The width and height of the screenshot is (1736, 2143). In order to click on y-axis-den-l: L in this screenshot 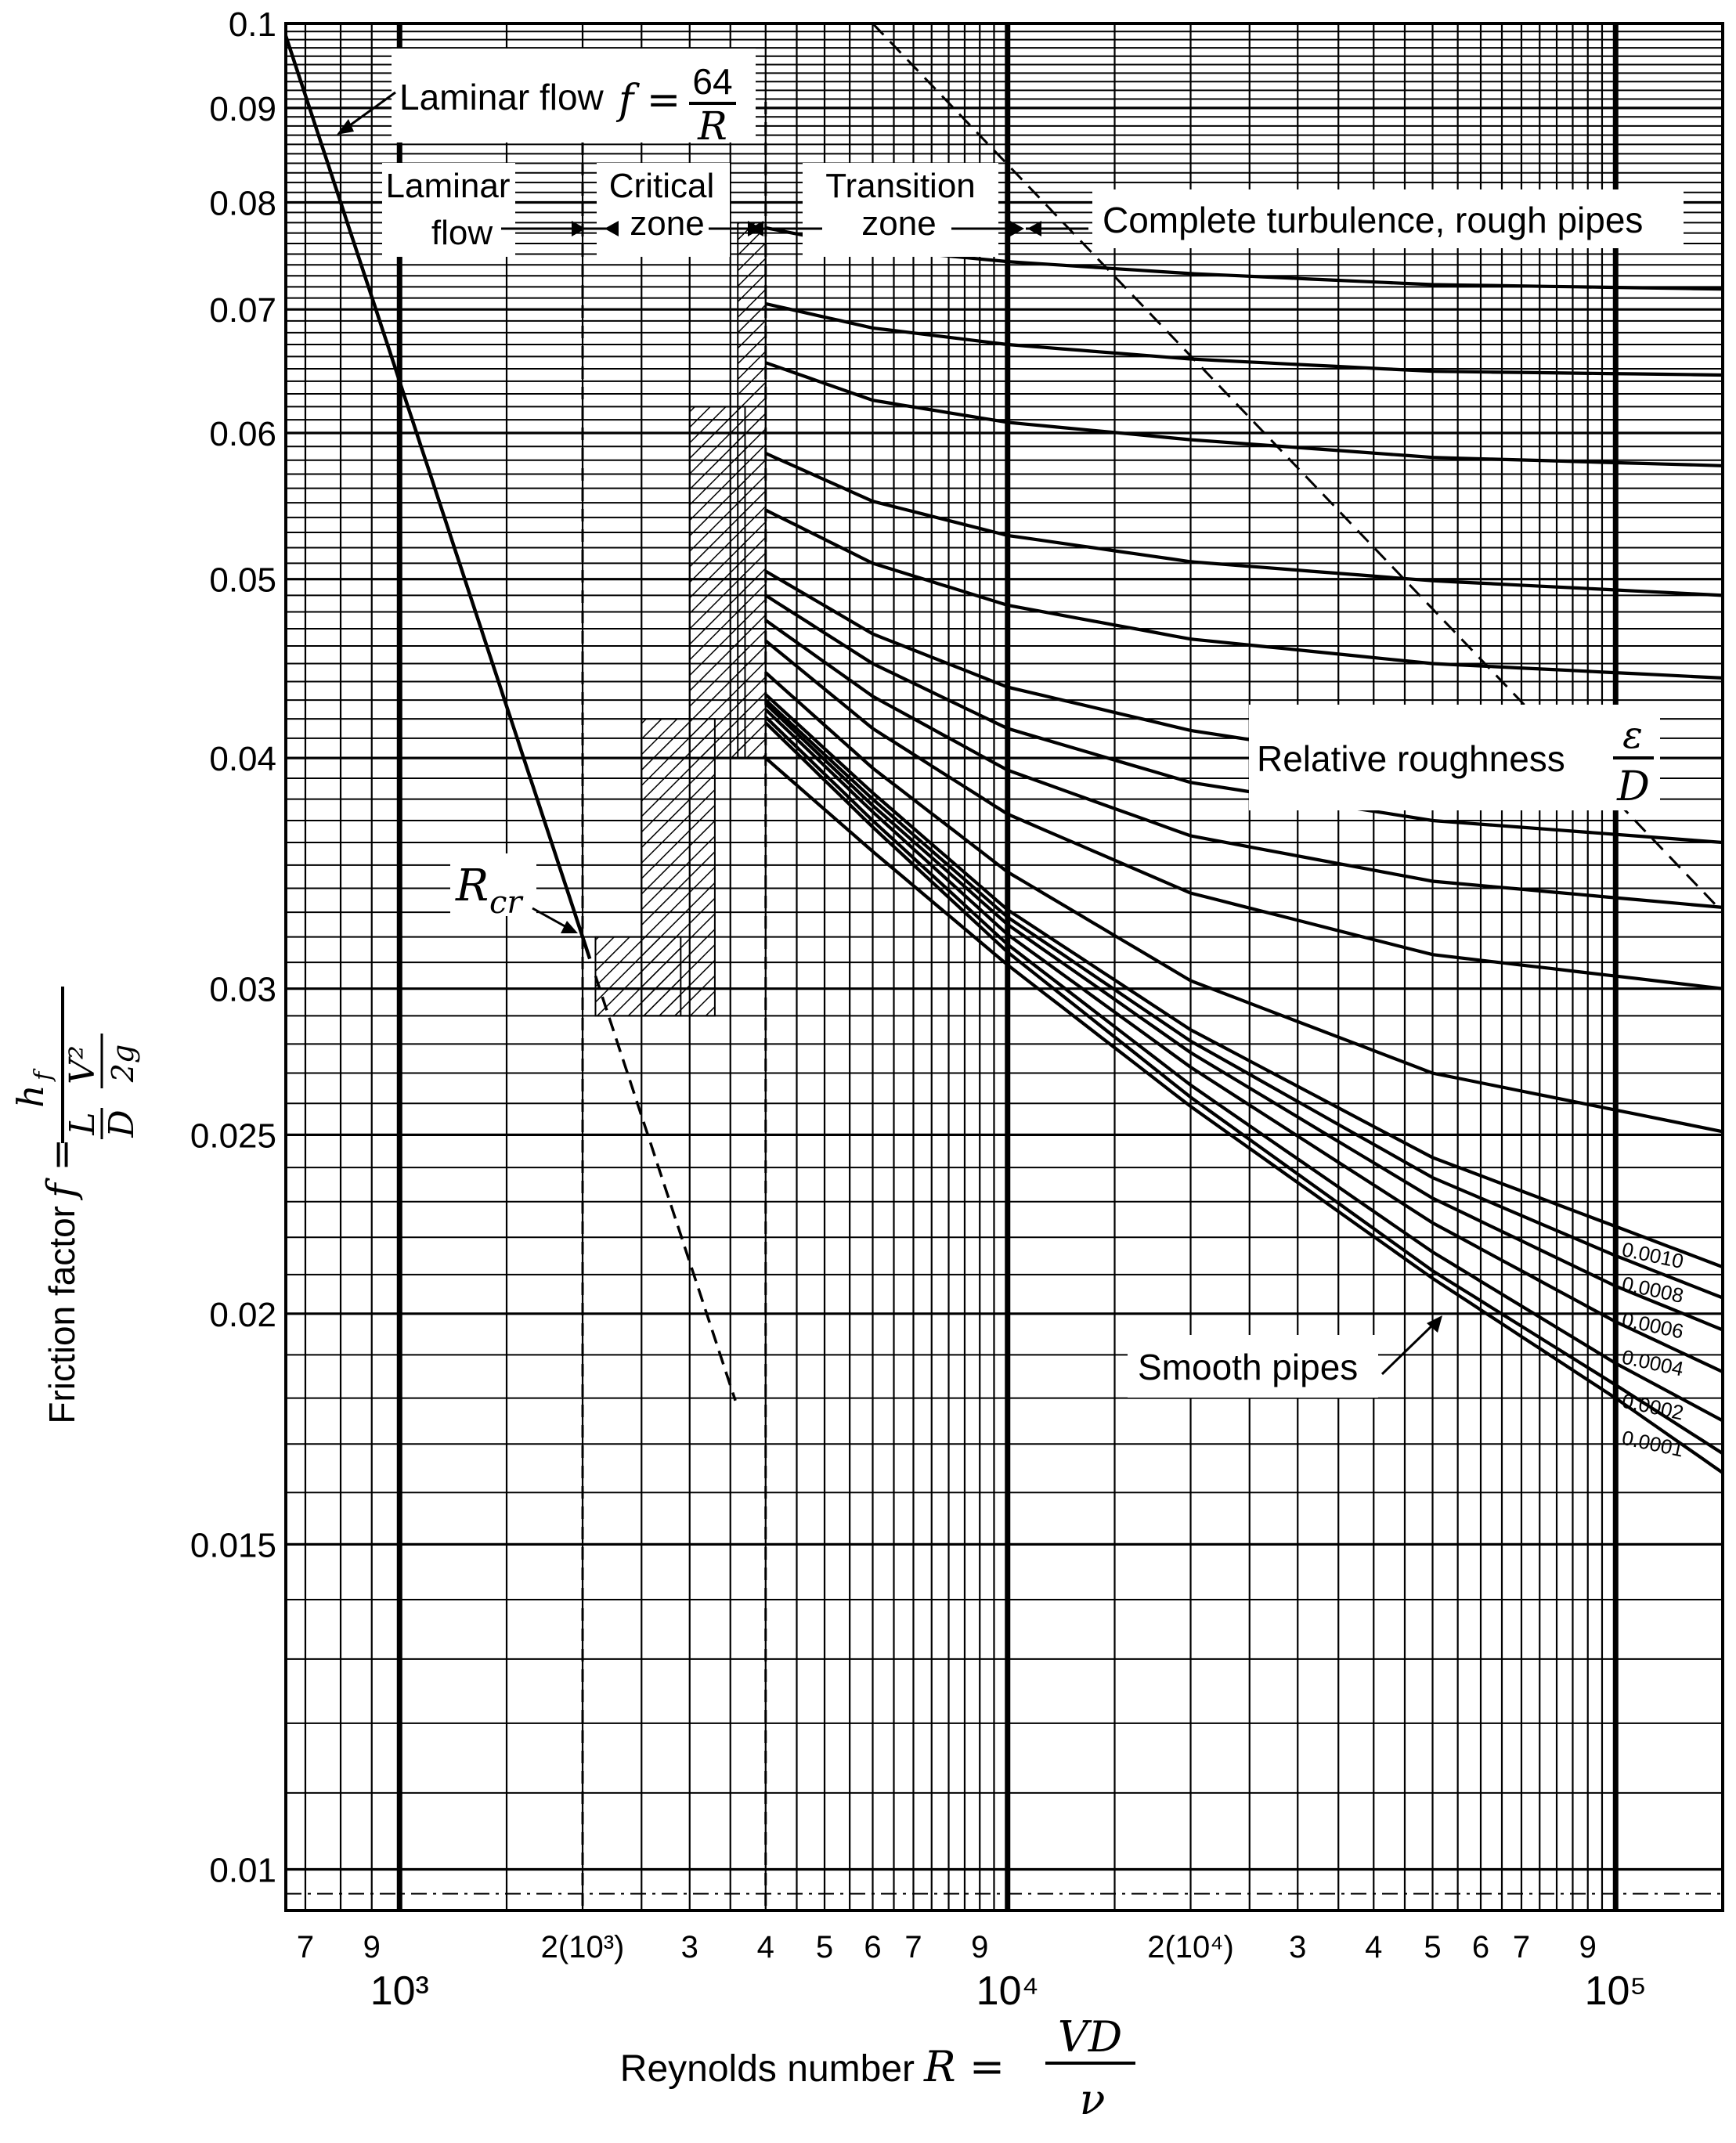, I will do `click(83, 1123)`.